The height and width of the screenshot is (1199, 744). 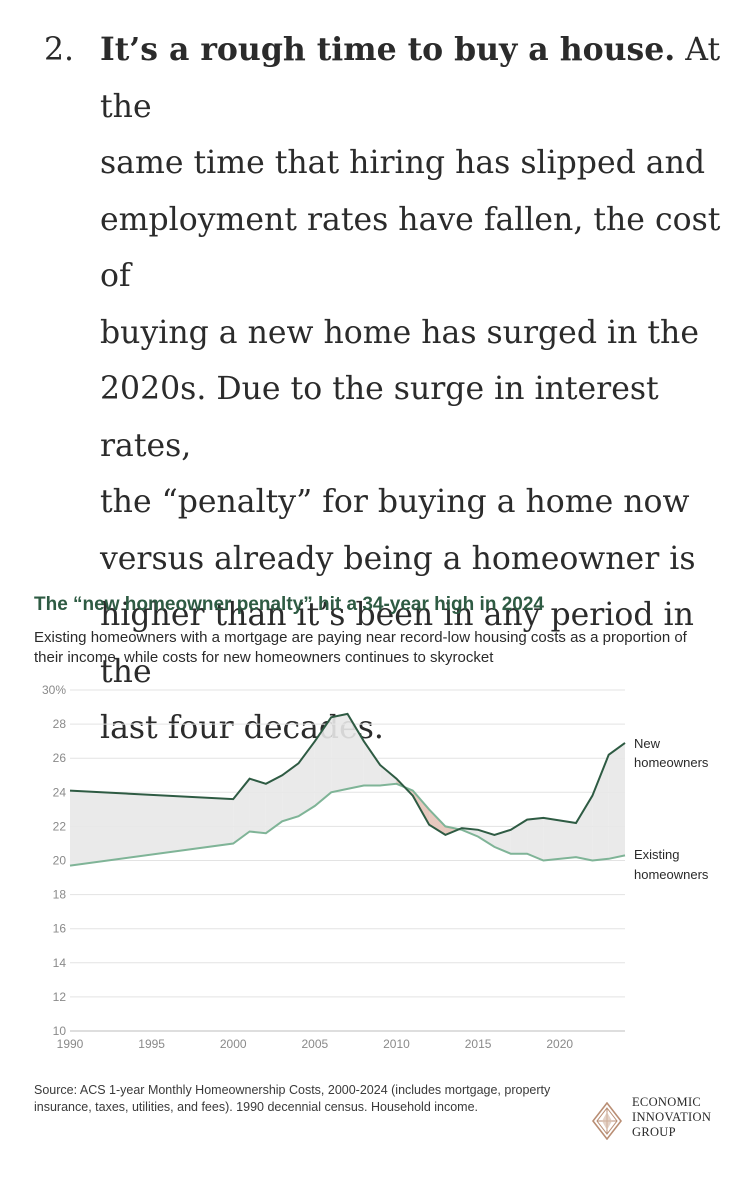 I want to click on new-homeowners-line, so click(x=347, y=774).